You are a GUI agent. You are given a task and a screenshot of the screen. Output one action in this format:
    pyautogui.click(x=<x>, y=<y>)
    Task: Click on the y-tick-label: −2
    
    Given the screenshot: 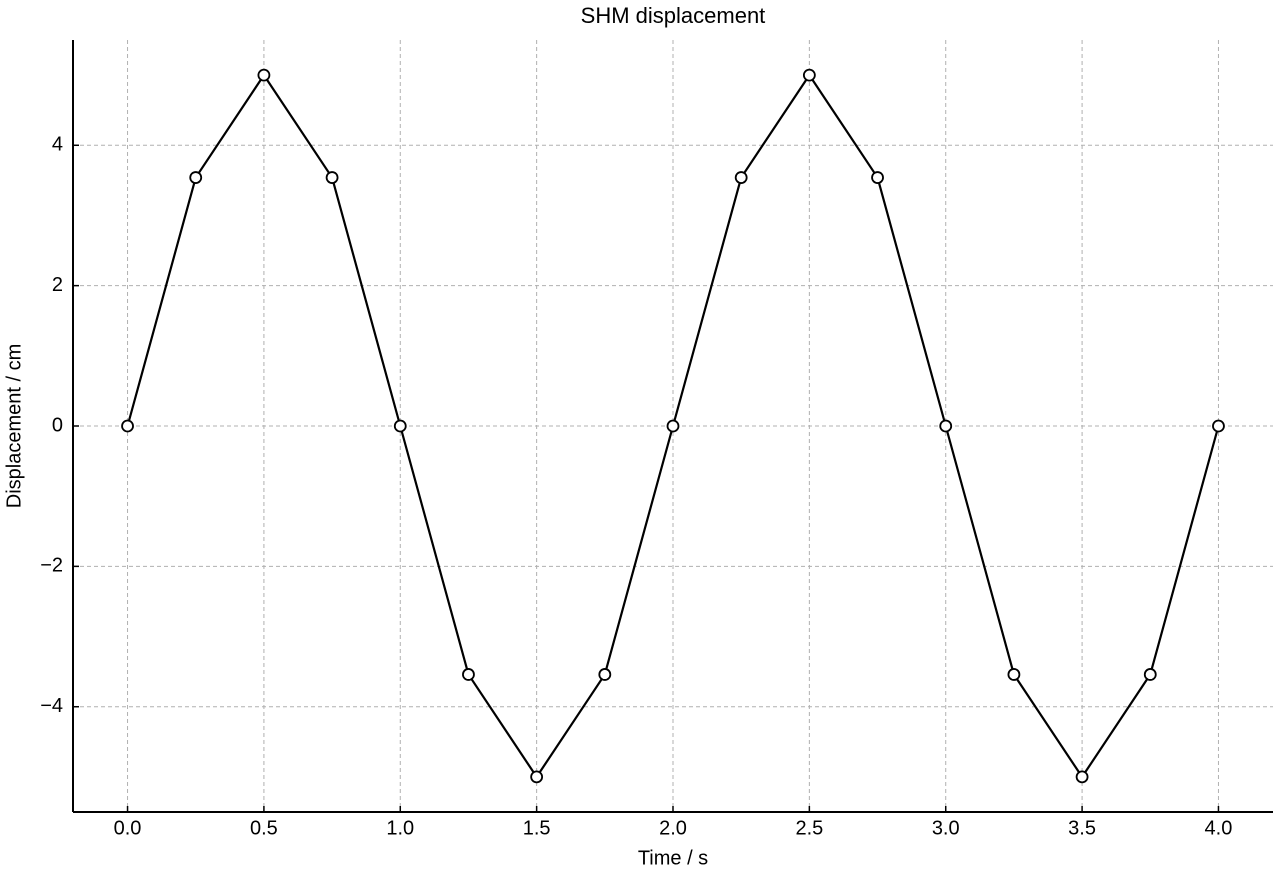 What is the action you would take?
    pyautogui.click(x=51, y=566)
    